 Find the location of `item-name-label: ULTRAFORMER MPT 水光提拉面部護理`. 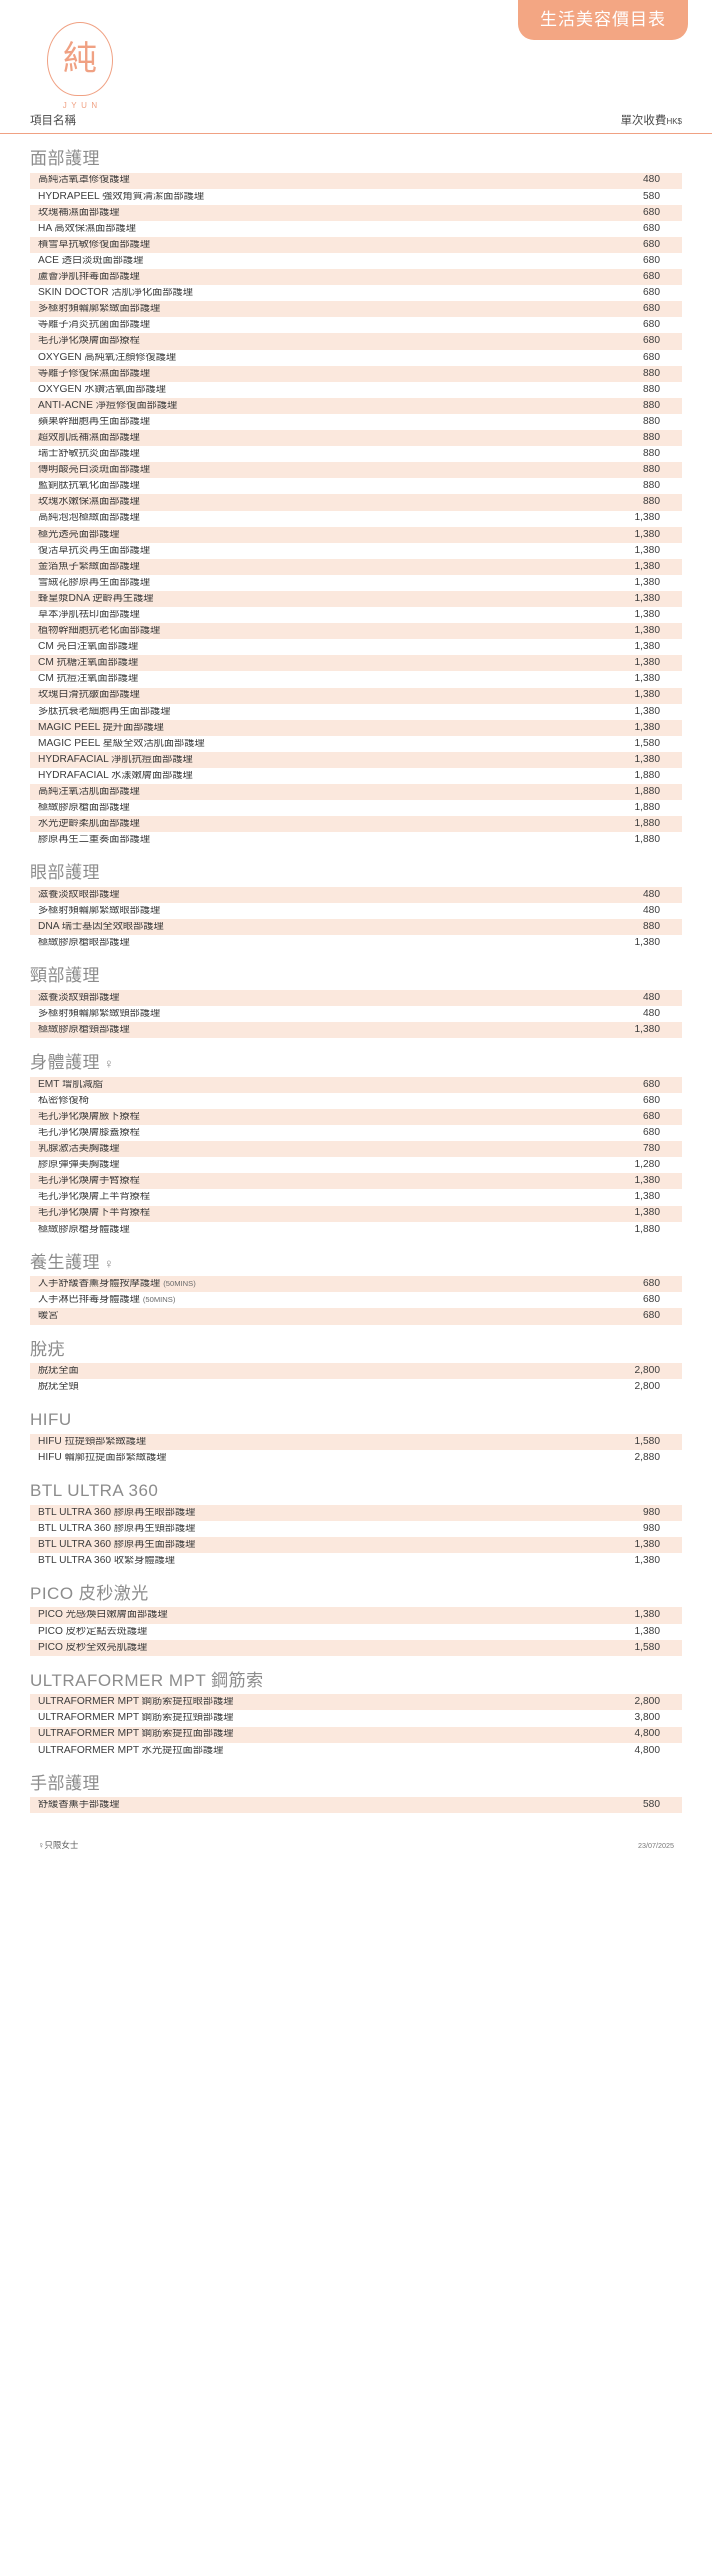

item-name-label: ULTRAFORMER MPT 水光提拉面部護理 is located at coordinates (131, 1750).